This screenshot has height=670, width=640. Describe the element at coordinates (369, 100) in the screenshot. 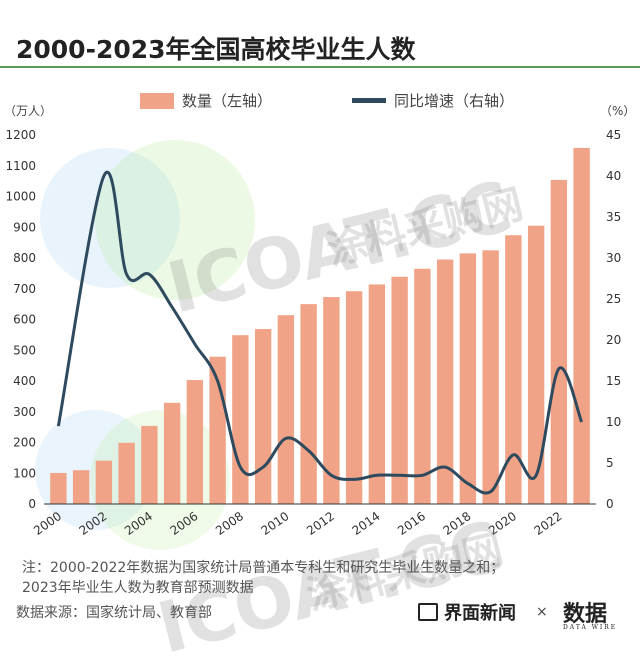

I see `legend-swatch-line` at that location.